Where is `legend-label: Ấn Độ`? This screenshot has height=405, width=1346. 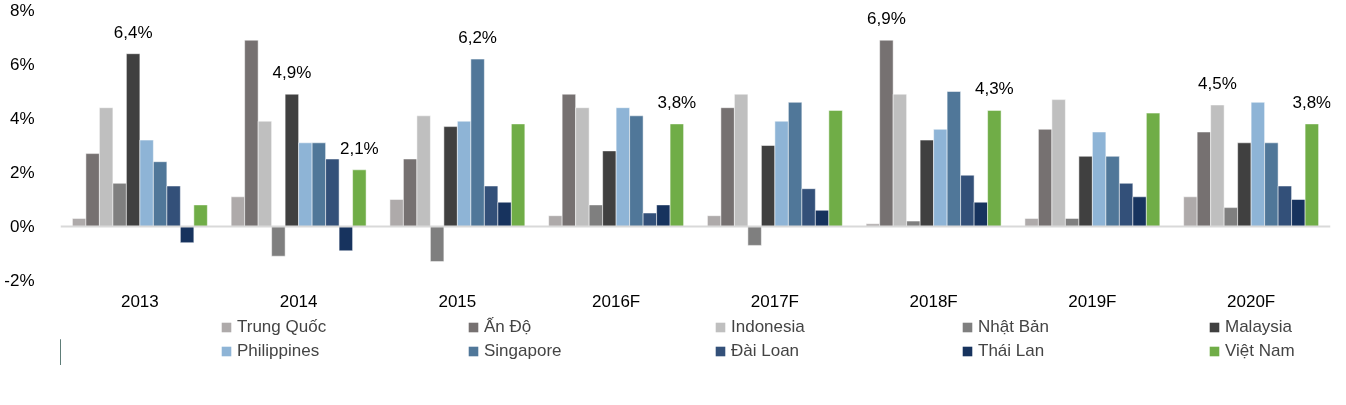
legend-label: Ấn Độ is located at coordinates (508, 327).